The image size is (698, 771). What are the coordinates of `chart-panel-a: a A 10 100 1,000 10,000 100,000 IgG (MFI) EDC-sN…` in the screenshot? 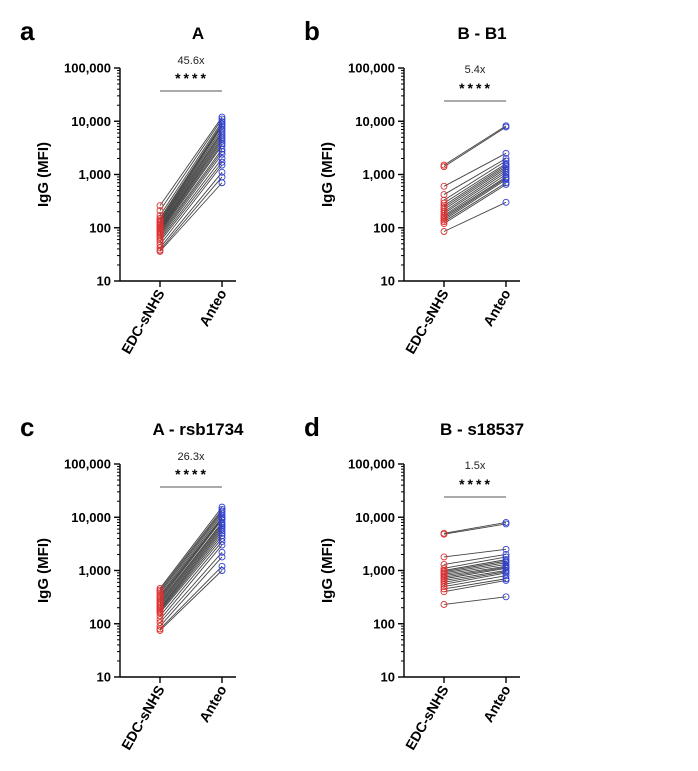 It's located at (128, 186).